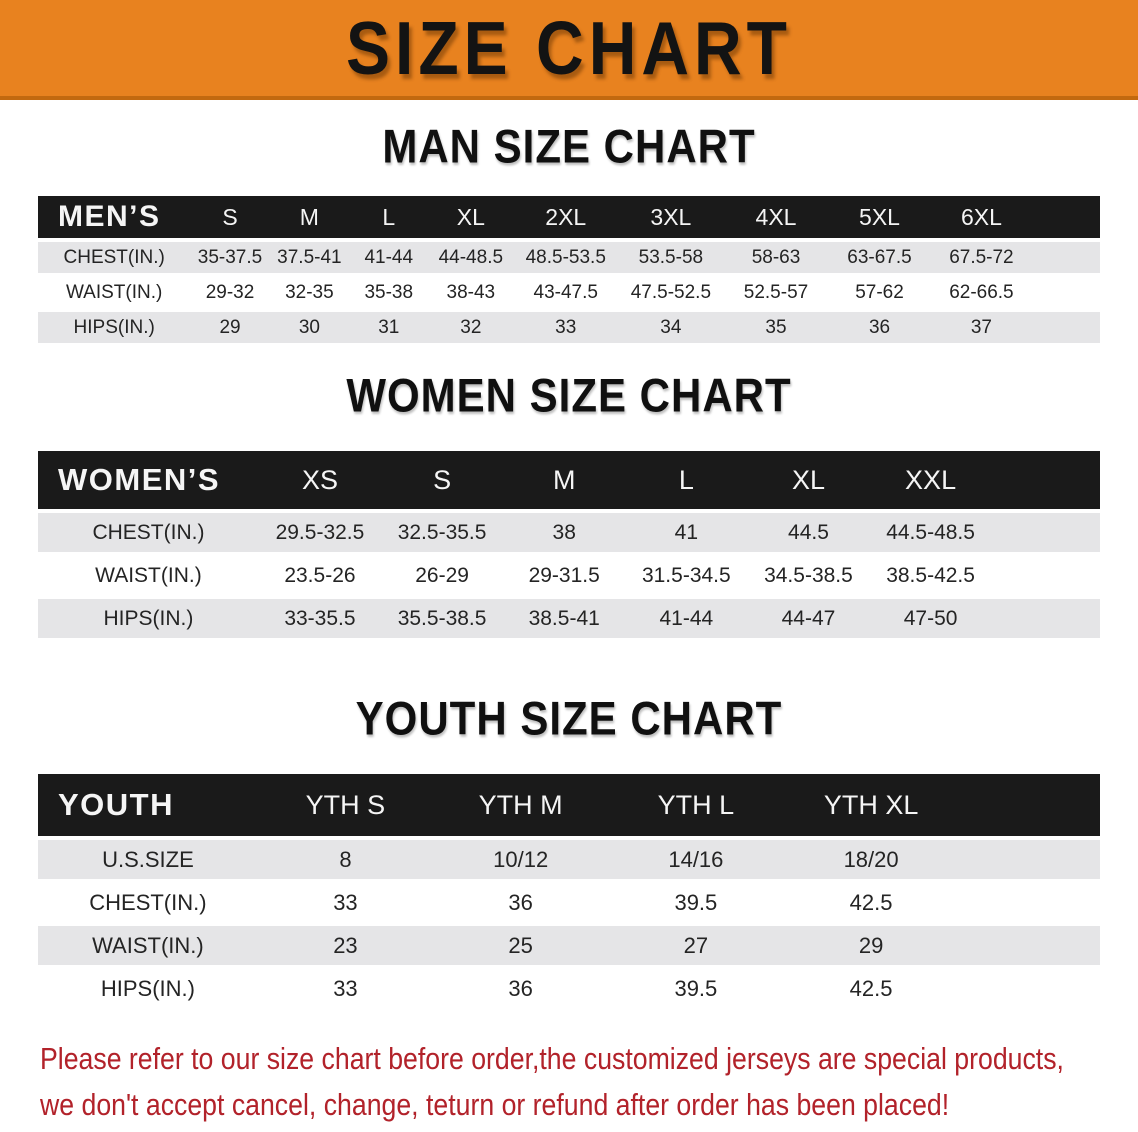 This screenshot has height=1132, width=1138. Describe the element at coordinates (776, 327) in the screenshot. I see `size-value-cell: 35` at that location.